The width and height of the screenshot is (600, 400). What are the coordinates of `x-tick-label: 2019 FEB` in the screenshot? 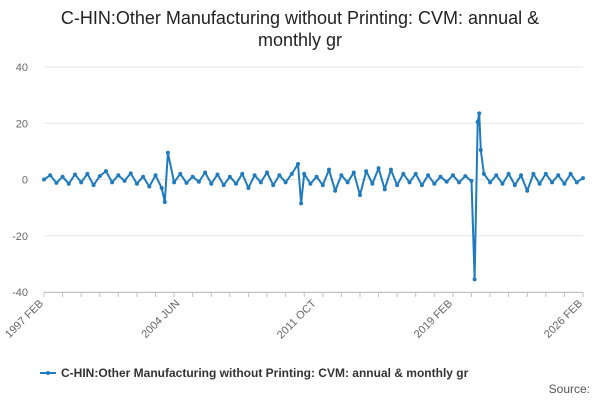 It's located at (433, 319).